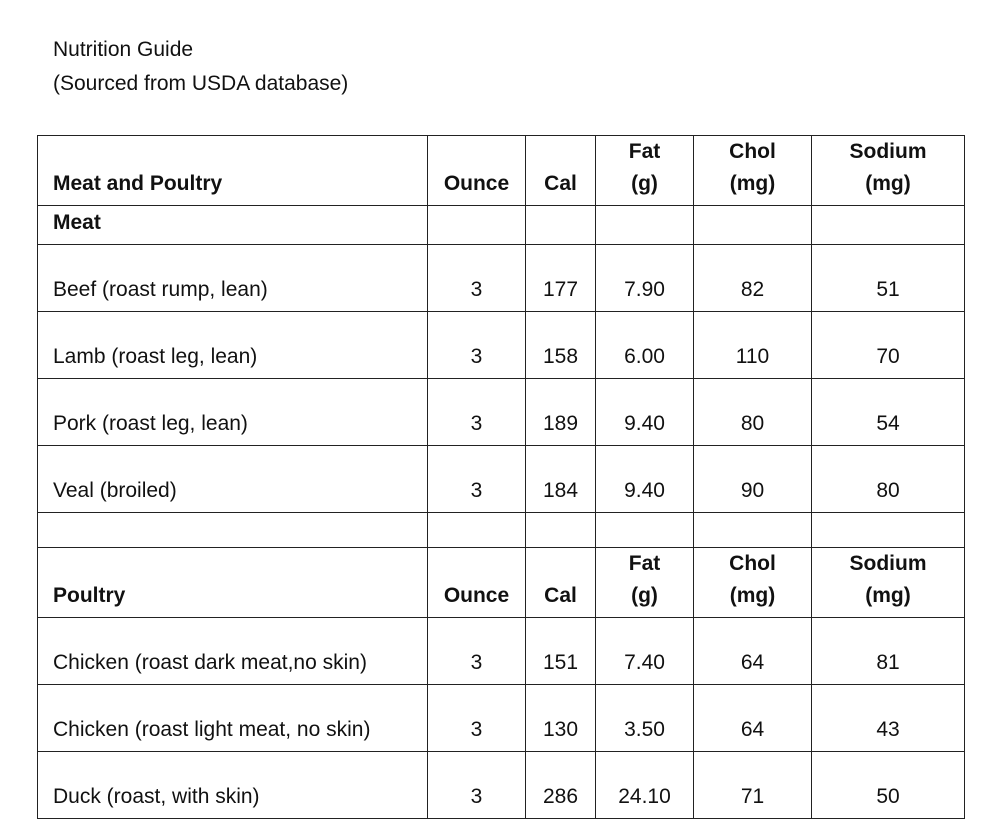 This screenshot has height=819, width=997. I want to click on cell-sodium: 54, so click(888, 412).